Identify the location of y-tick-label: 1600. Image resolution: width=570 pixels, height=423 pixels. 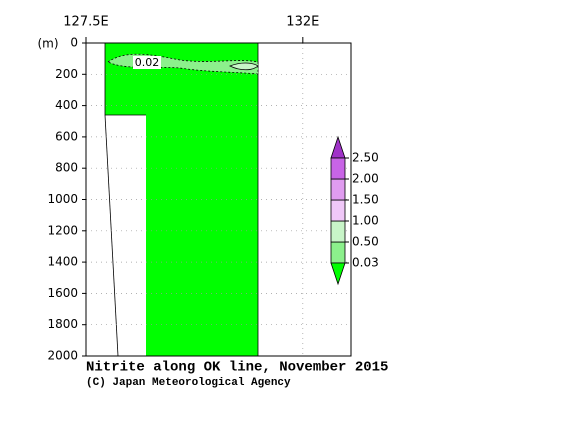
(62, 293).